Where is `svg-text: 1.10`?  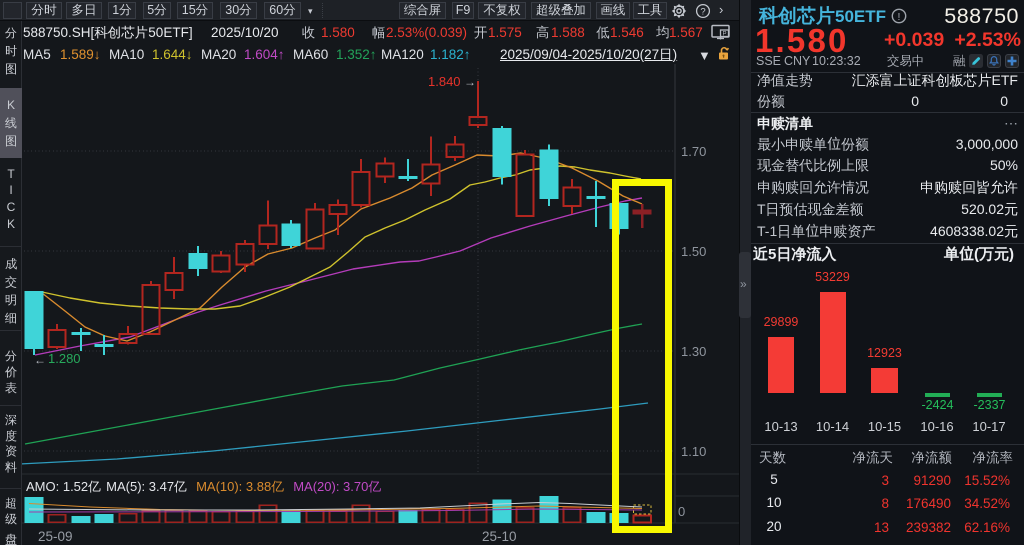
svg-text: 1.10 is located at coordinates (693, 451).